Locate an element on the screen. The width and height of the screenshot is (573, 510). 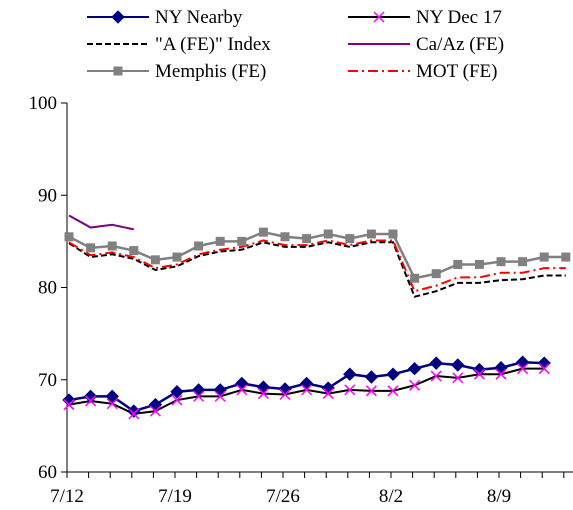
series-a-fe-index is located at coordinates (317, 269).